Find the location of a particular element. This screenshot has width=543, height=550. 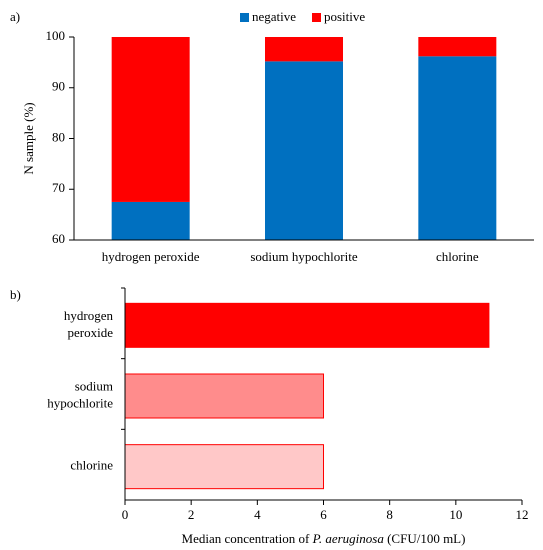

y-tick-label: 90 is located at coordinates (58, 86).